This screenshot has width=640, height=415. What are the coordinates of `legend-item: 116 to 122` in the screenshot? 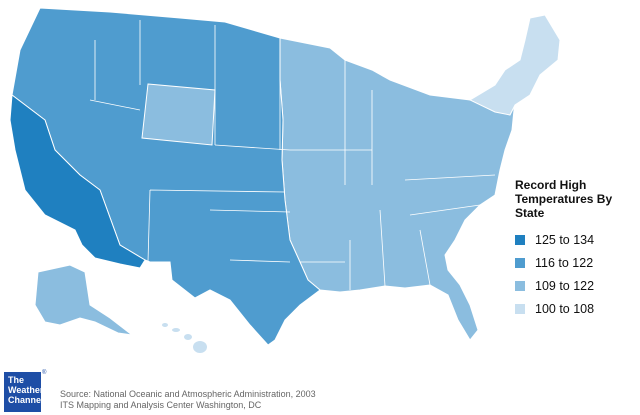 It's located at (575, 262).